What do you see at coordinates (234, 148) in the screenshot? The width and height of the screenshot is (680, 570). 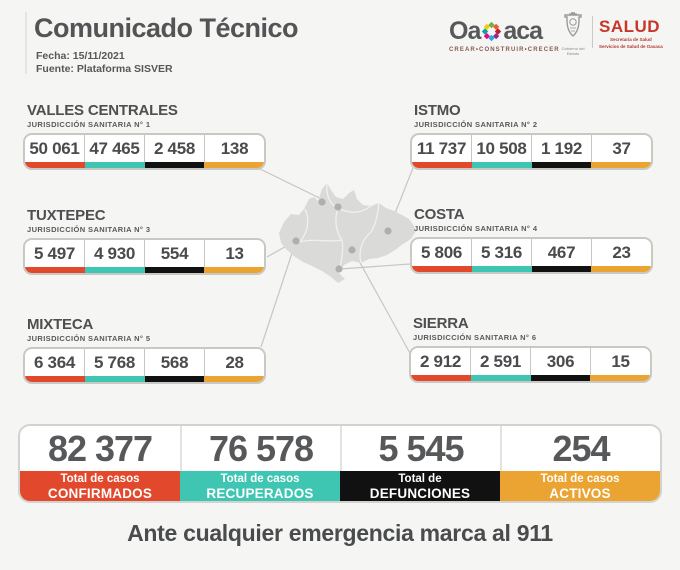 I see `active-value: 138` at bounding box center [234, 148].